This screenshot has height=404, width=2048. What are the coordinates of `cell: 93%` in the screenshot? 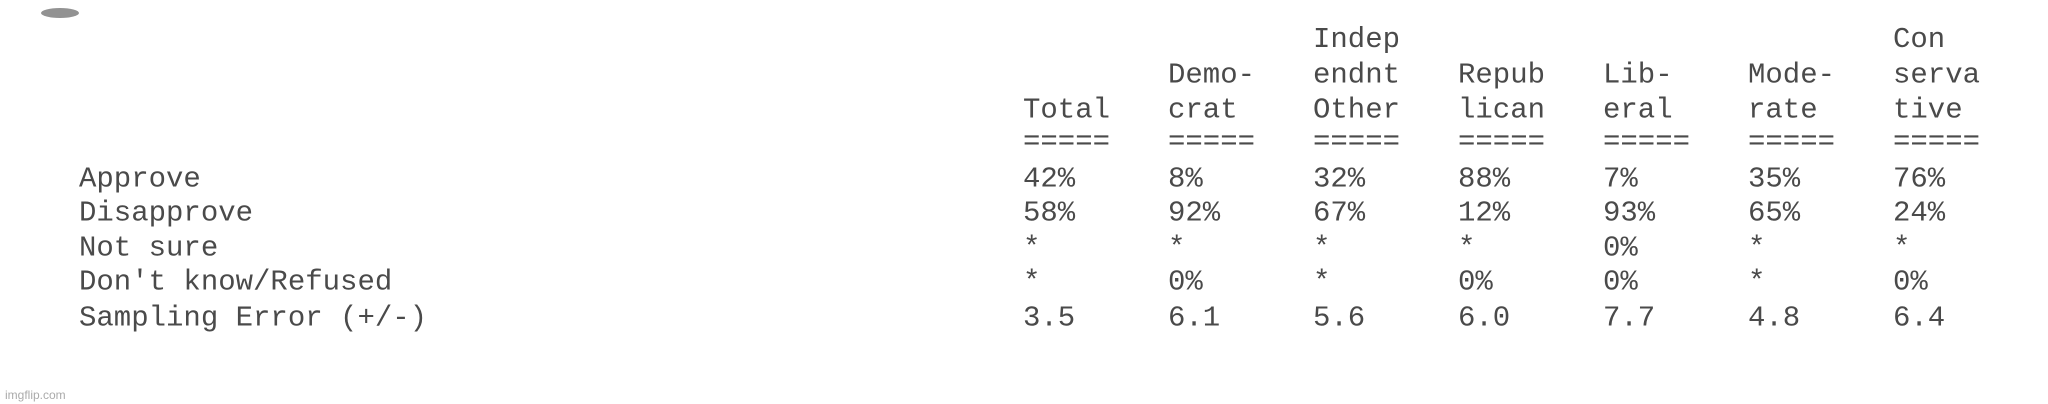 It's located at (1629, 213).